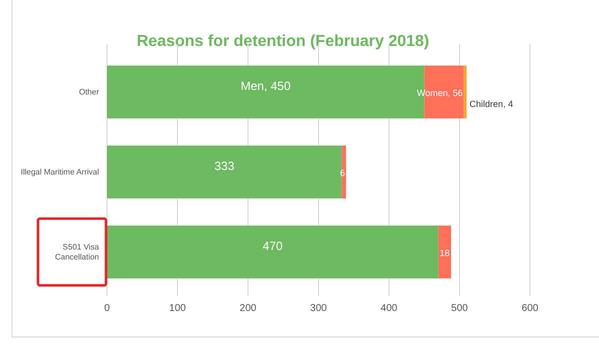  Describe the element at coordinates (89, 92) in the screenshot. I see `y-tick-label: Other` at that location.